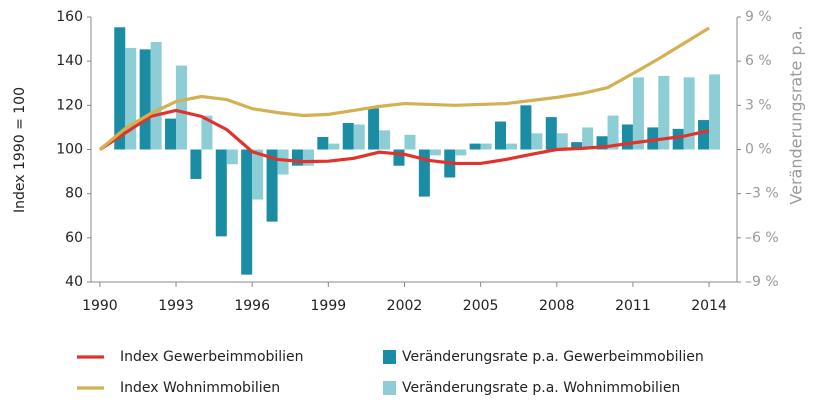  Describe the element at coordinates (176, 306) in the screenshot. I see `x-tick-label: 1993` at that location.